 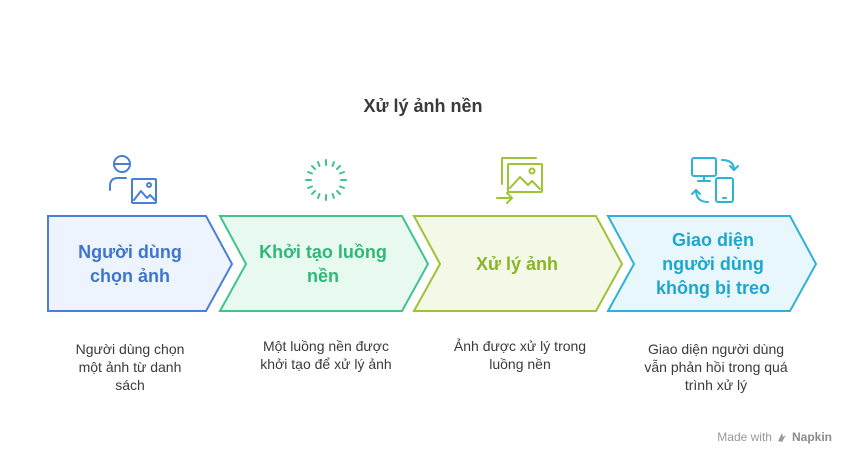 I want to click on step-2-description: Một luồng nền được khởi tạo để xử lý ảnh, so click(x=326, y=355).